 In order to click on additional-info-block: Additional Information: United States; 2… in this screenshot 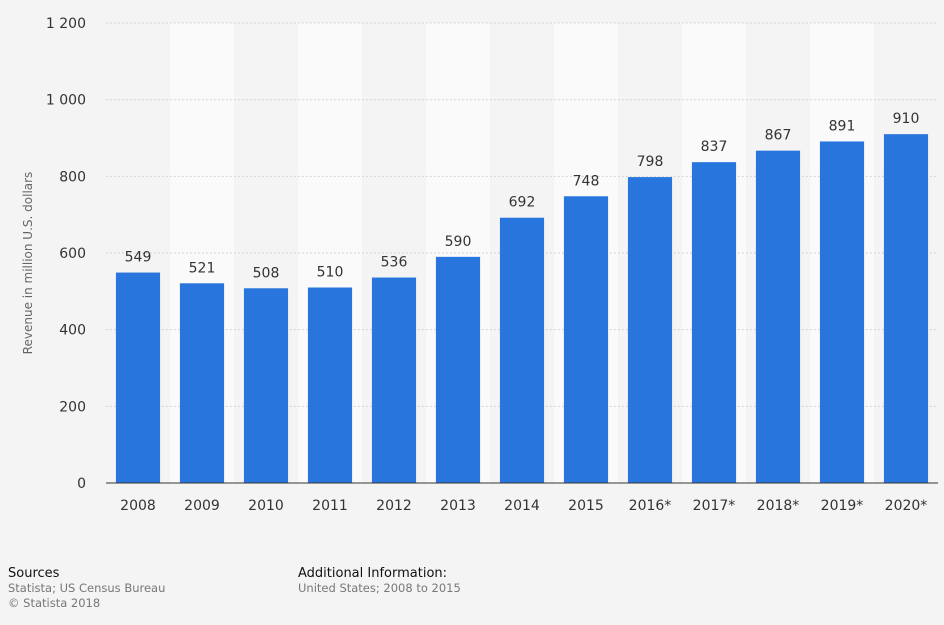, I will do `click(379, 581)`.